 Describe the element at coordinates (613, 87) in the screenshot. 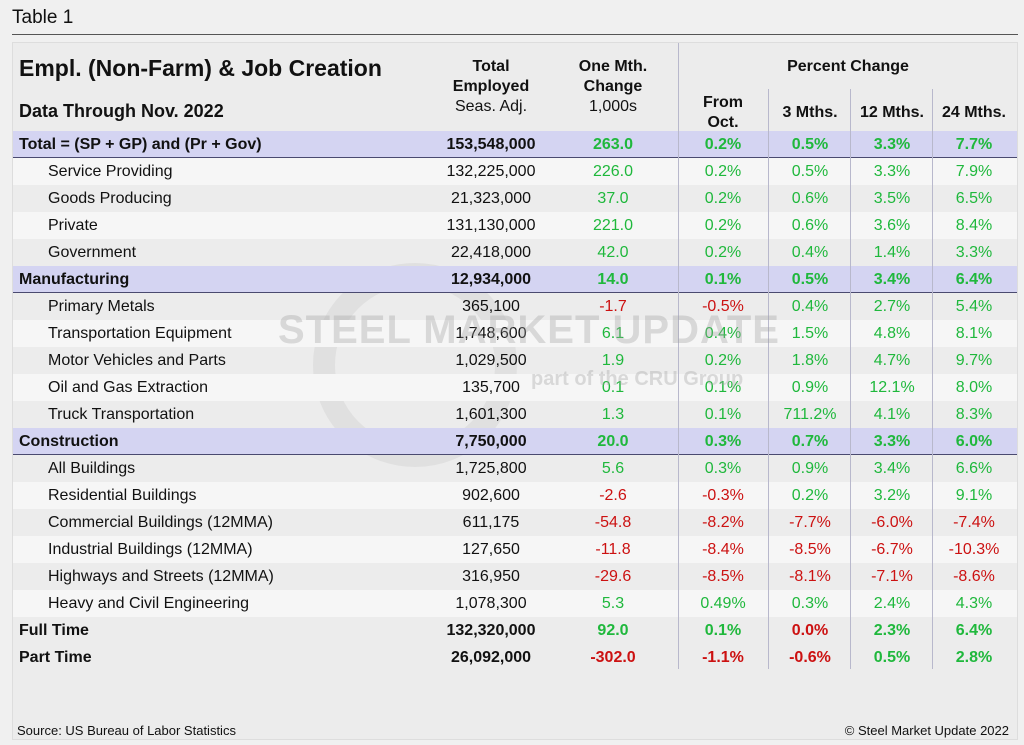

I see `header-one-month: One Mth. Change 1,000s` at that location.